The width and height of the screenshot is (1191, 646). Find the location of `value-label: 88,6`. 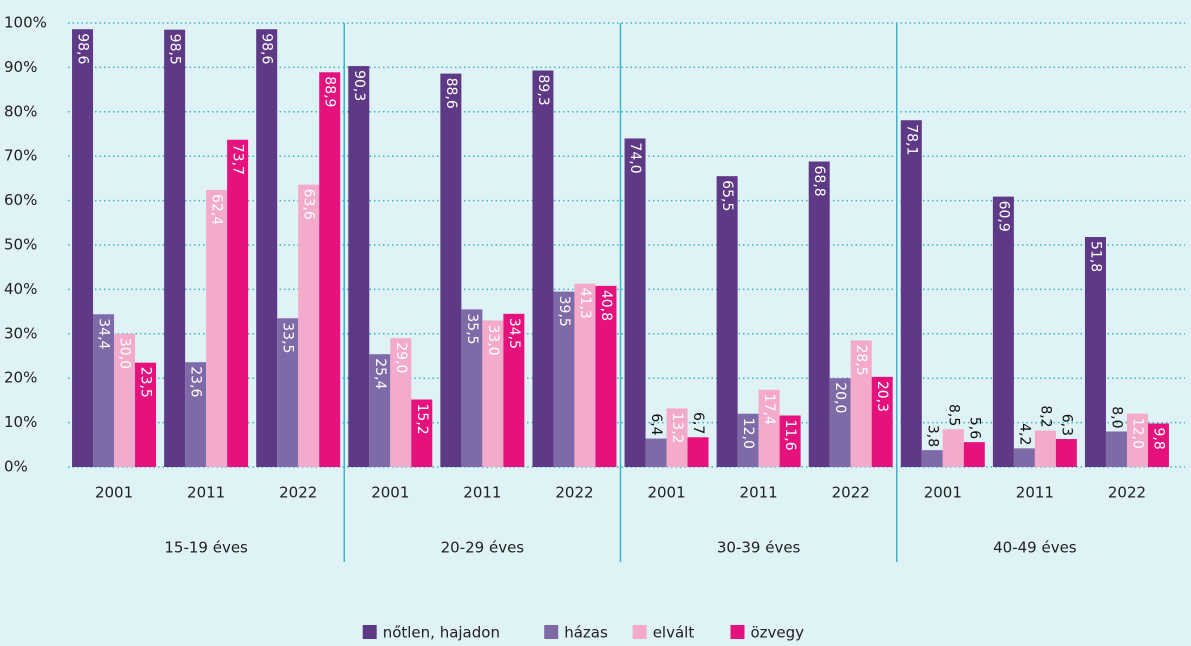

value-label: 88,6 is located at coordinates (451, 93).